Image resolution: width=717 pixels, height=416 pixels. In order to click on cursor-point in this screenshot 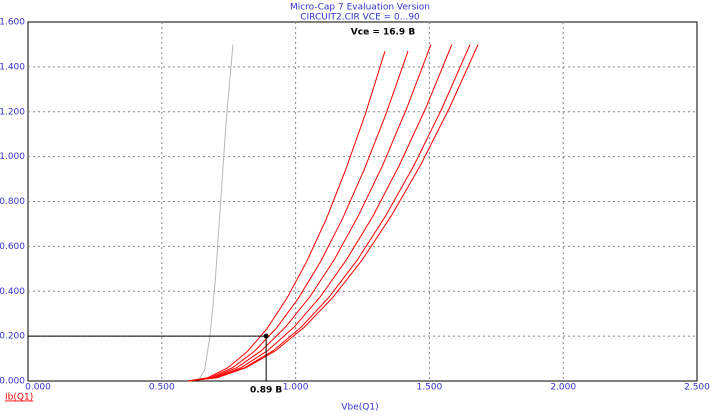, I will do `click(266, 336)`.